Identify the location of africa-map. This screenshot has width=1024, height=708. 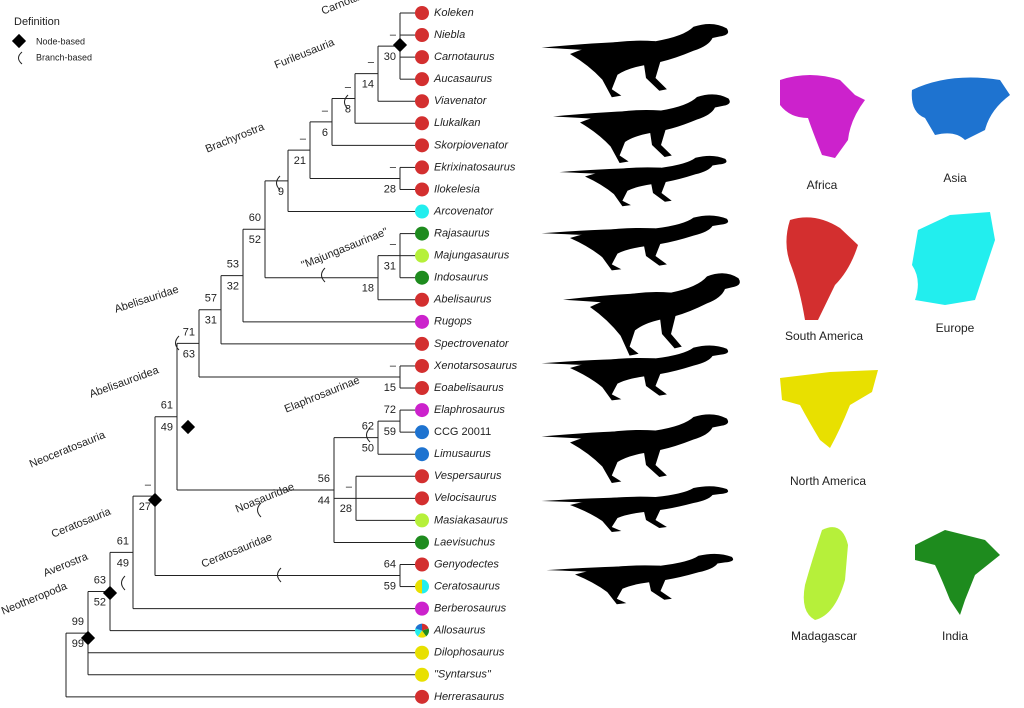
(822, 116).